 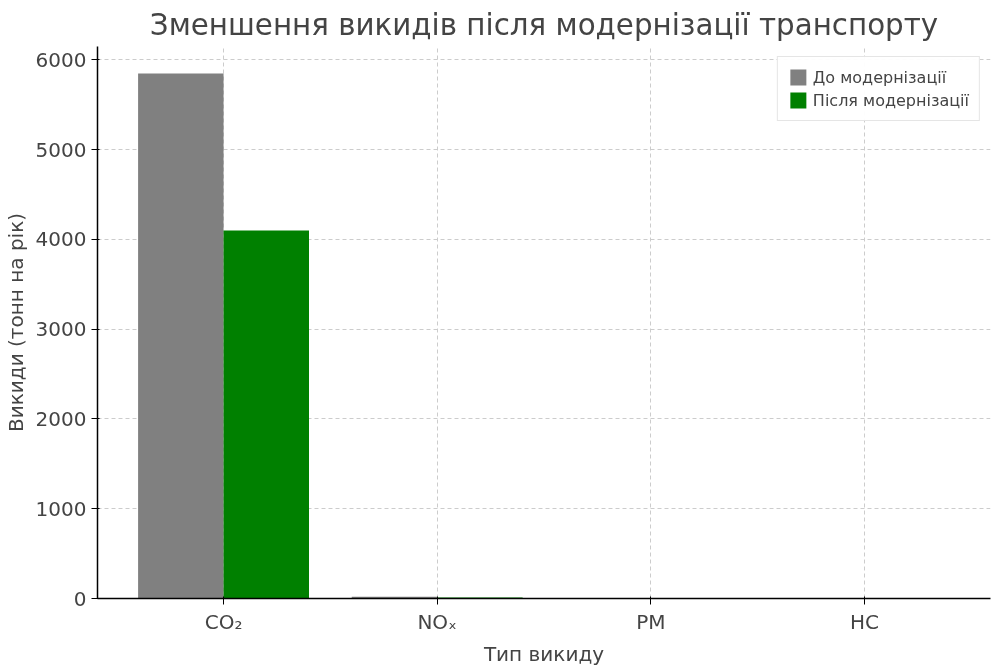 What do you see at coordinates (15, 322) in the screenshot?
I see `y-axis-title: Викиди (тонн на рік)` at bounding box center [15, 322].